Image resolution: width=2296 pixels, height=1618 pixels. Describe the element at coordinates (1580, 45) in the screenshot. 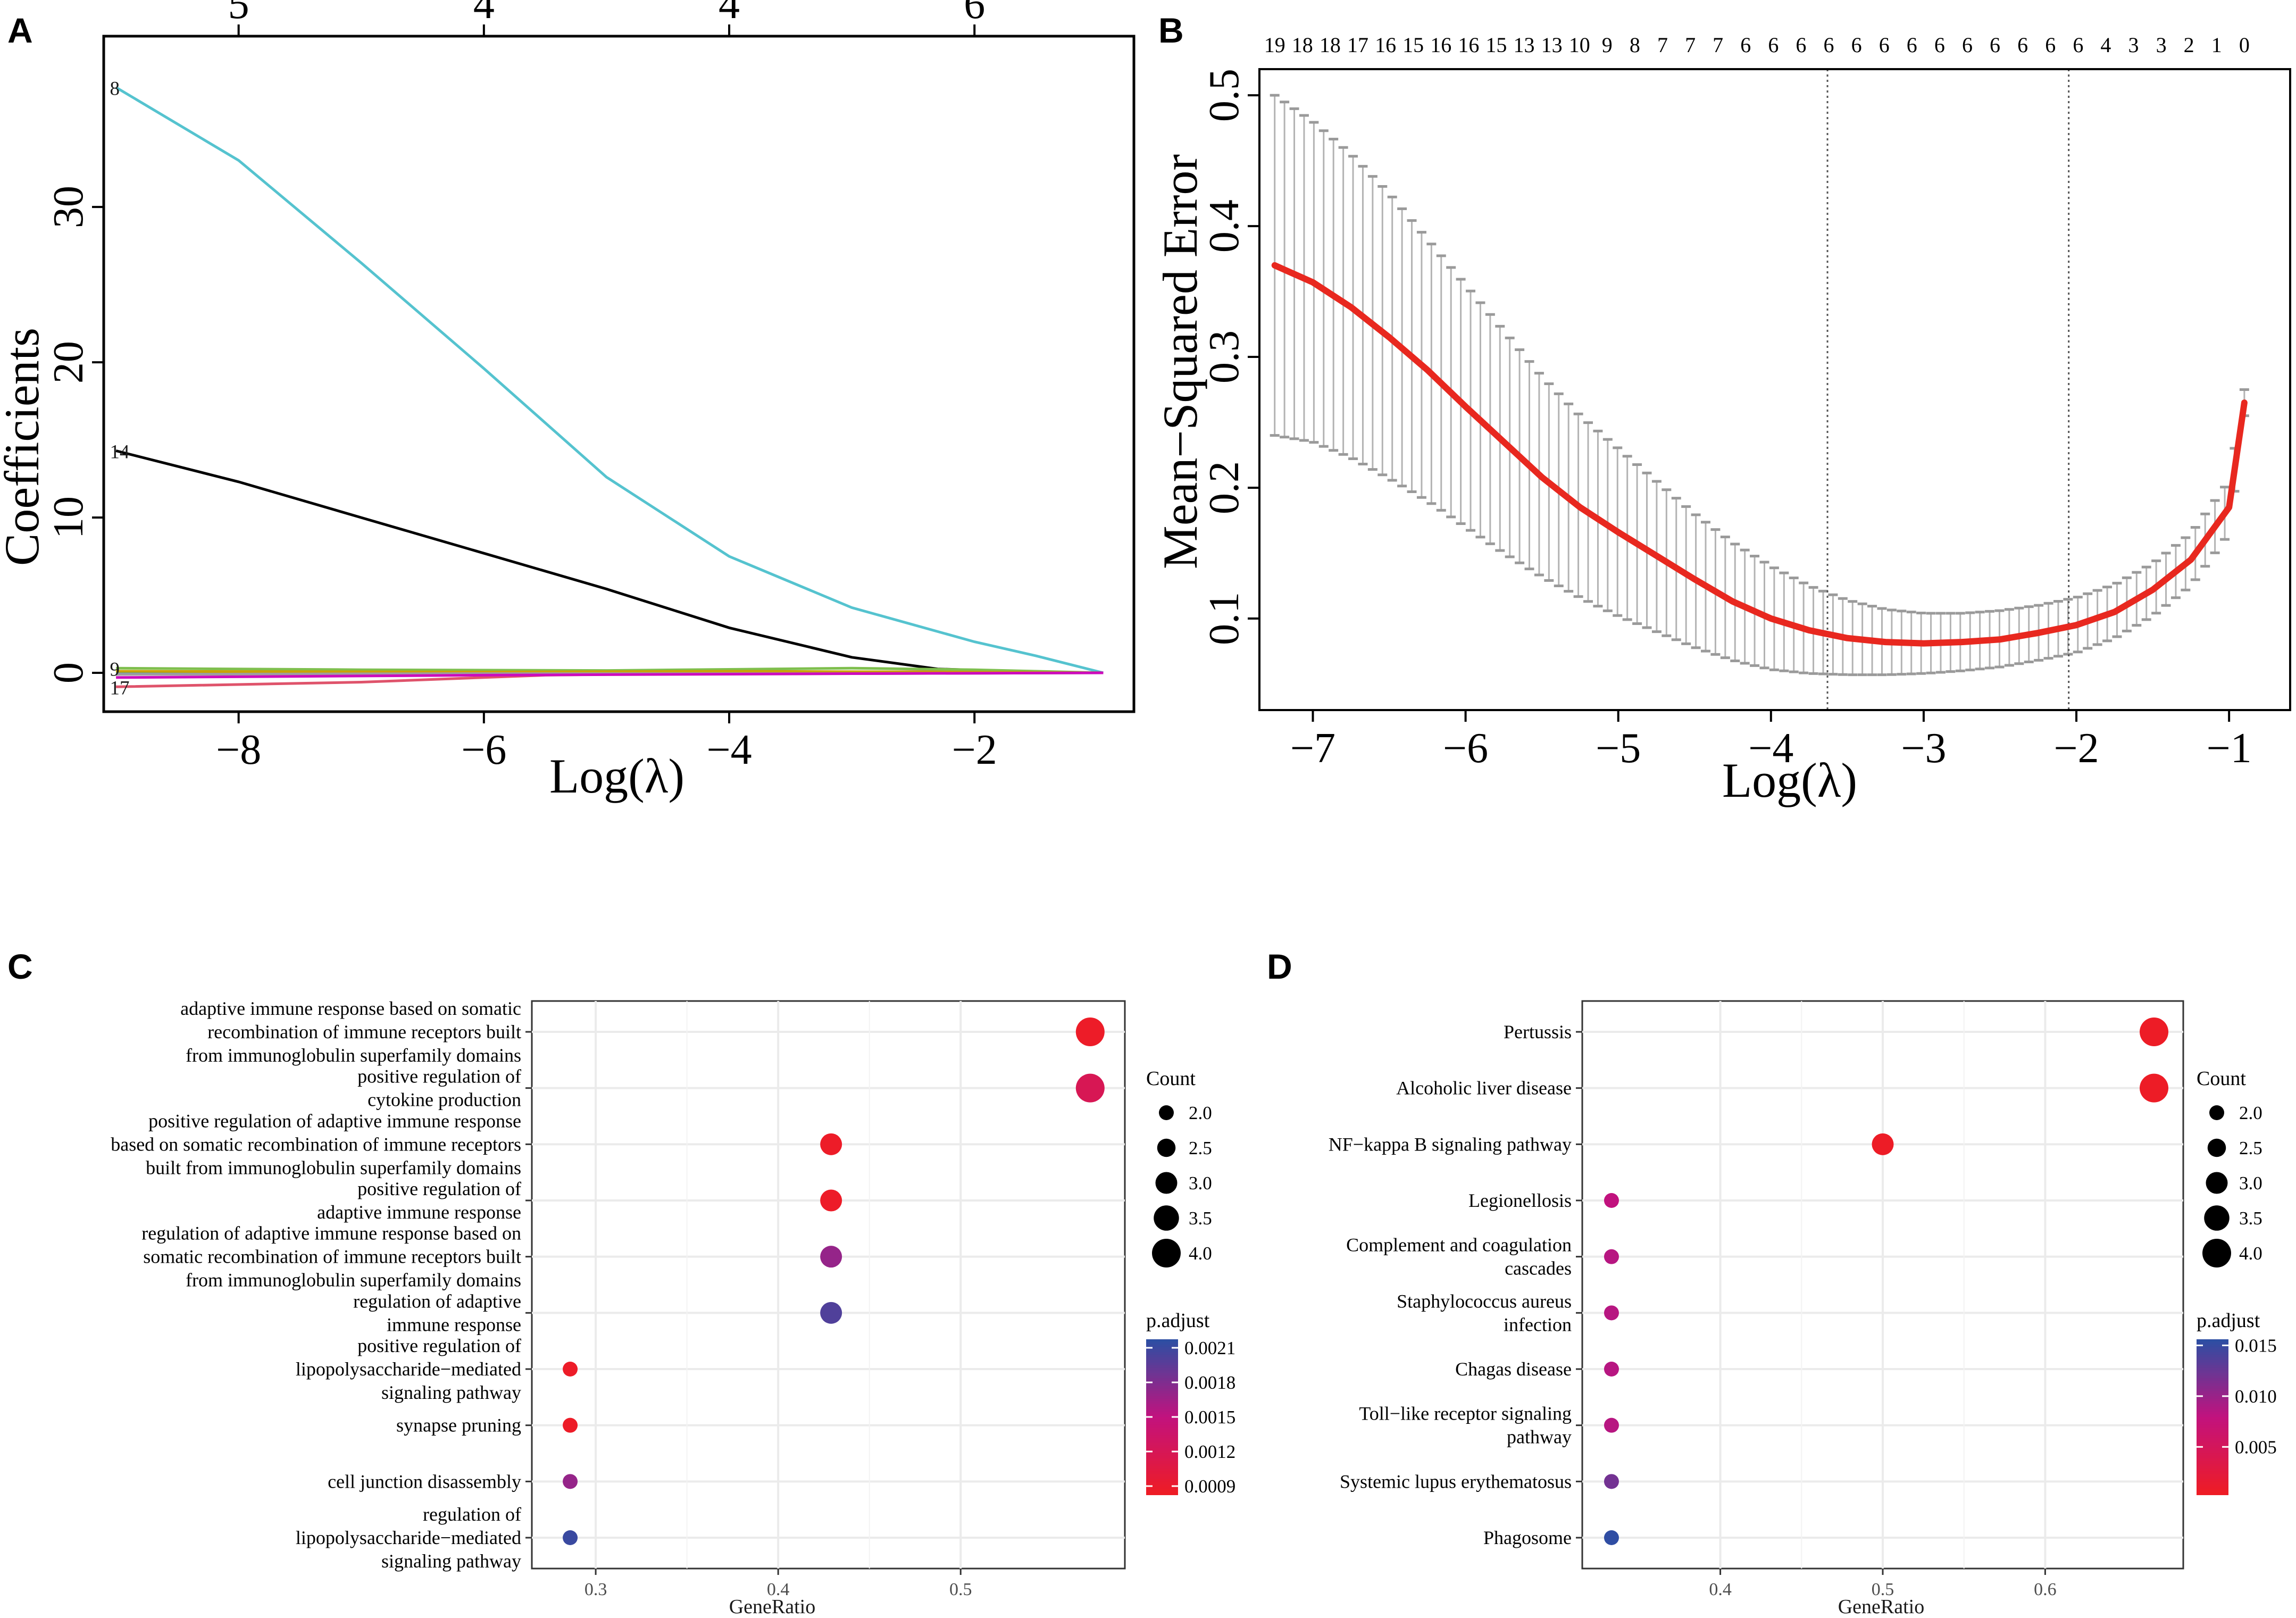

I see `b-top-label: 10` at that location.